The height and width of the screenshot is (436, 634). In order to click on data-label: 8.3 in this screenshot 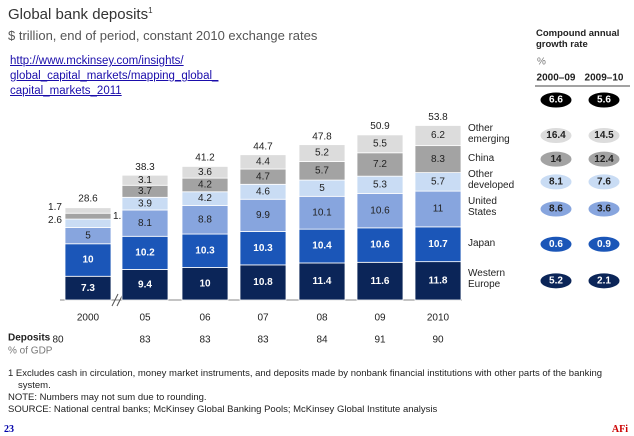, I will do `click(438, 159)`.